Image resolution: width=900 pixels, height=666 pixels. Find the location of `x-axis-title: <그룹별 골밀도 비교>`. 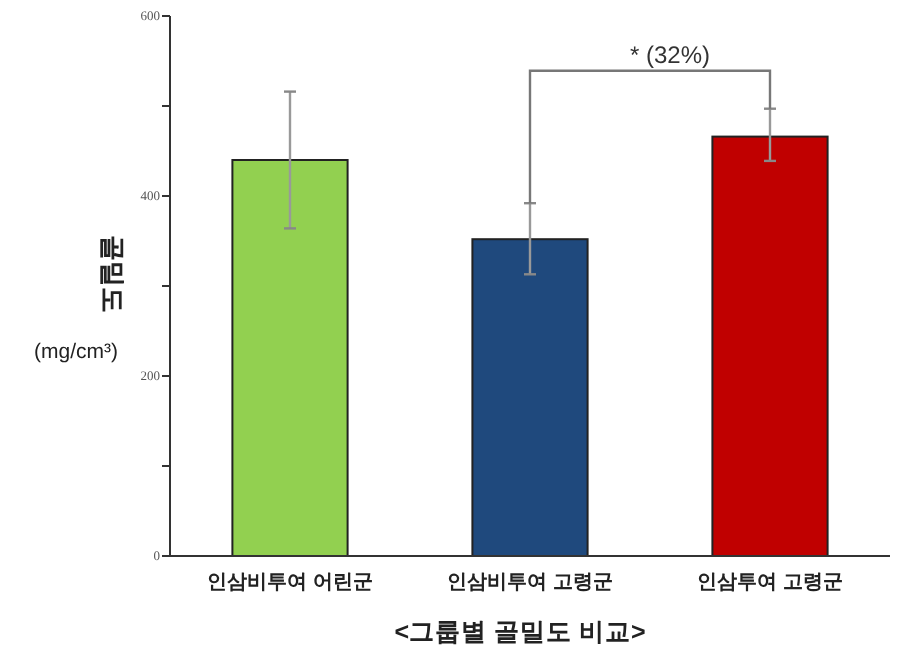

x-axis-title: <그룹별 골밀도 비교> is located at coordinates (520, 632).